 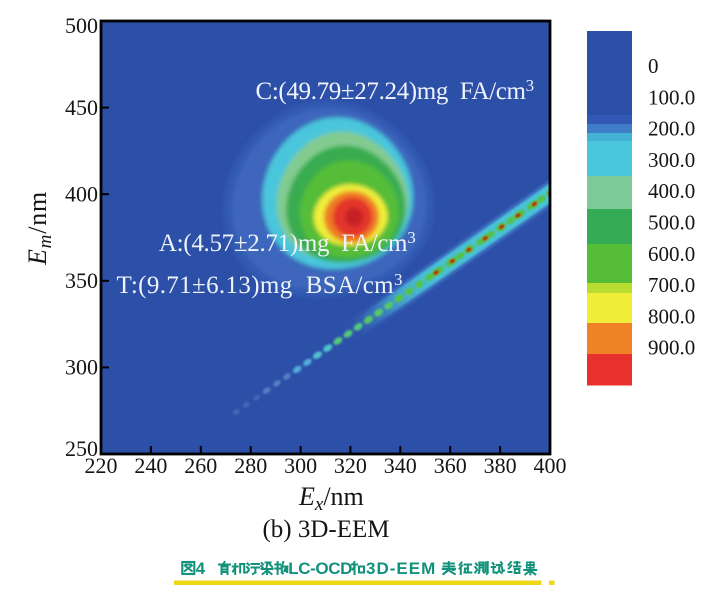 What do you see at coordinates (350, 465) in the screenshot?
I see `svg-text: 320` at bounding box center [350, 465].